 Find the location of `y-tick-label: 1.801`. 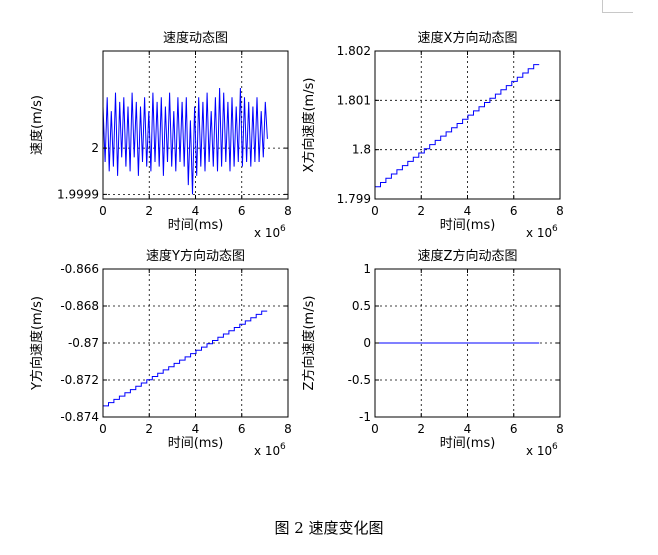

y-tick-label: 1.801 is located at coordinates (354, 100).